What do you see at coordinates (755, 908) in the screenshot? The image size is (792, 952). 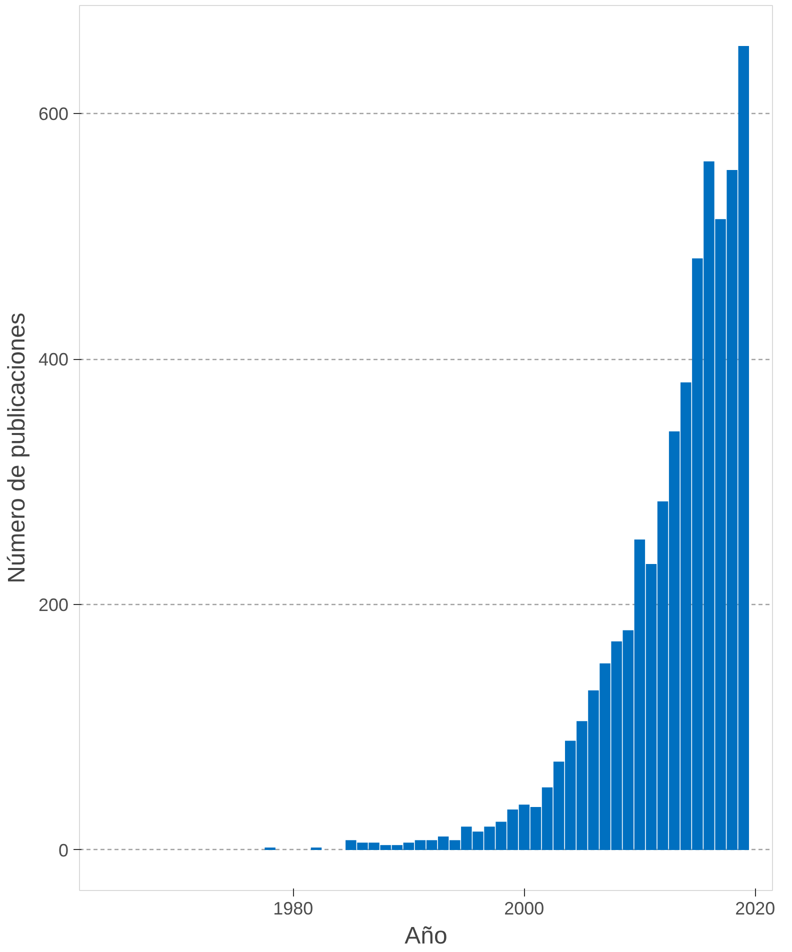 I see `x-tick-label: 2020` at bounding box center [755, 908].